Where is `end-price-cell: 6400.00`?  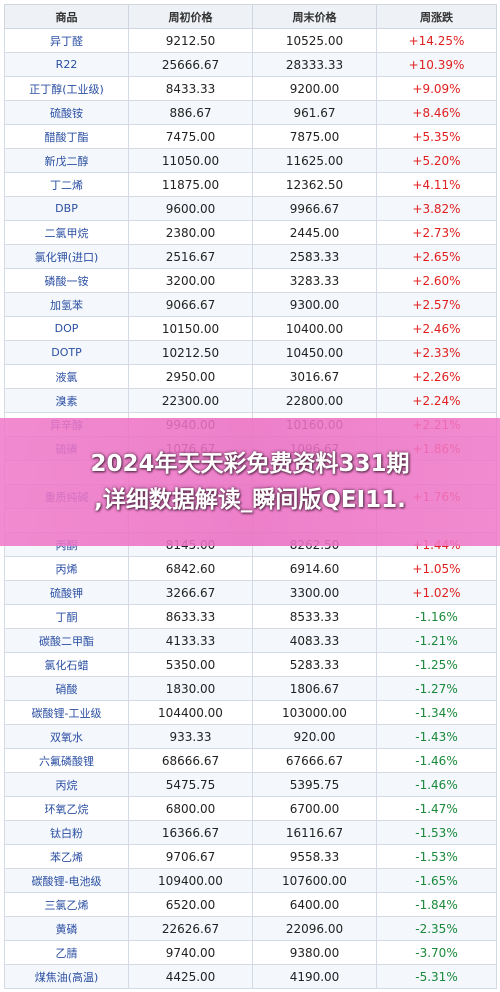
end-price-cell: 6400.00 is located at coordinates (314, 904).